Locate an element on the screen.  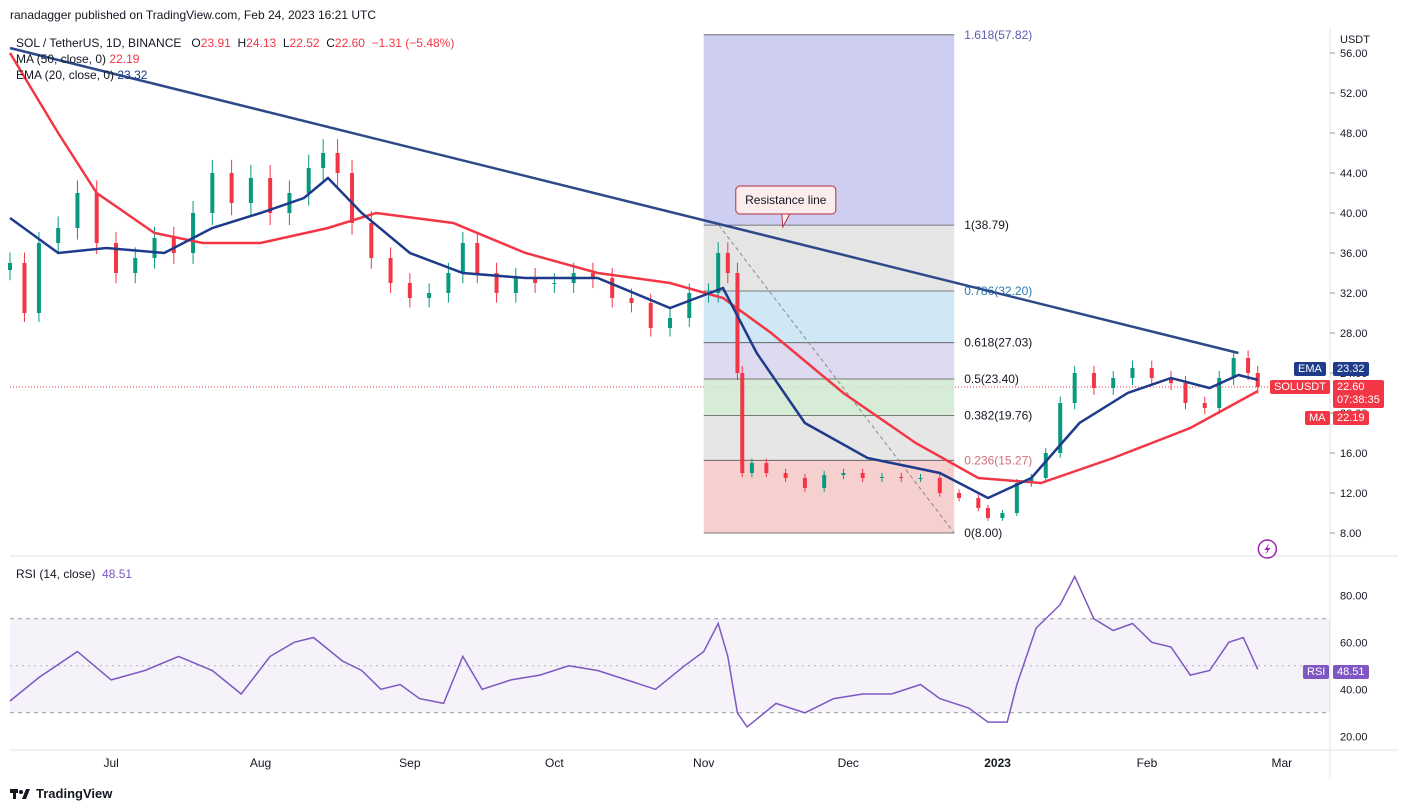
rsi-tick-label: 80.00 is located at coordinates (1354, 596).